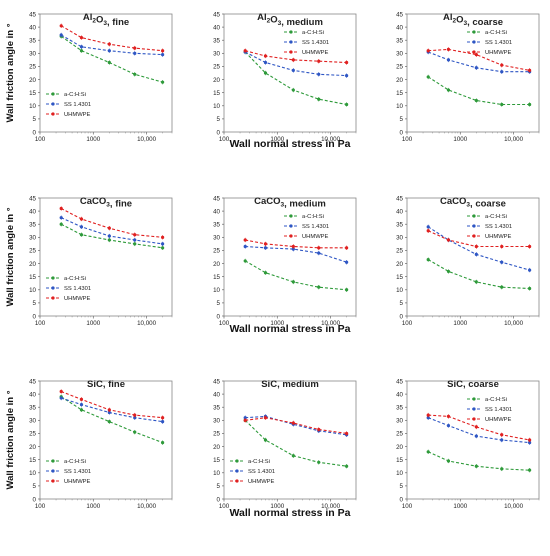  Describe the element at coordinates (106, 20) in the screenshot. I see `panel-title: Al2O3, fine` at that location.